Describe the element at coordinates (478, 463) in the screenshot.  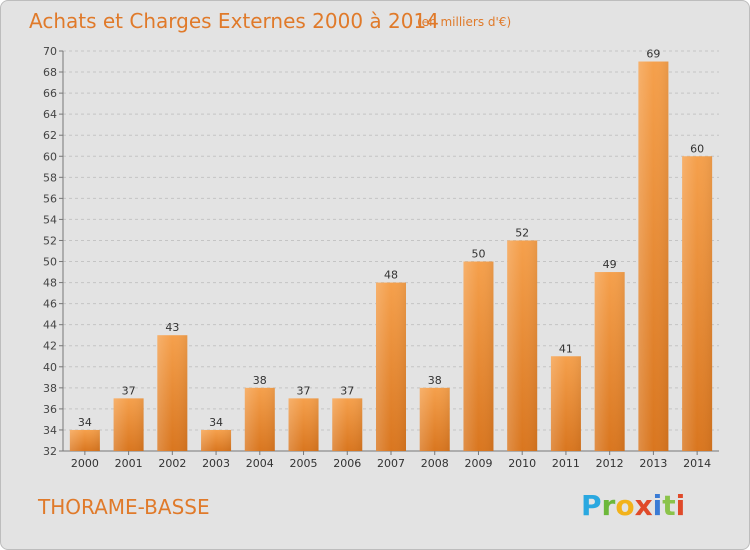
I see `x-tick-label: 2009` at that location.